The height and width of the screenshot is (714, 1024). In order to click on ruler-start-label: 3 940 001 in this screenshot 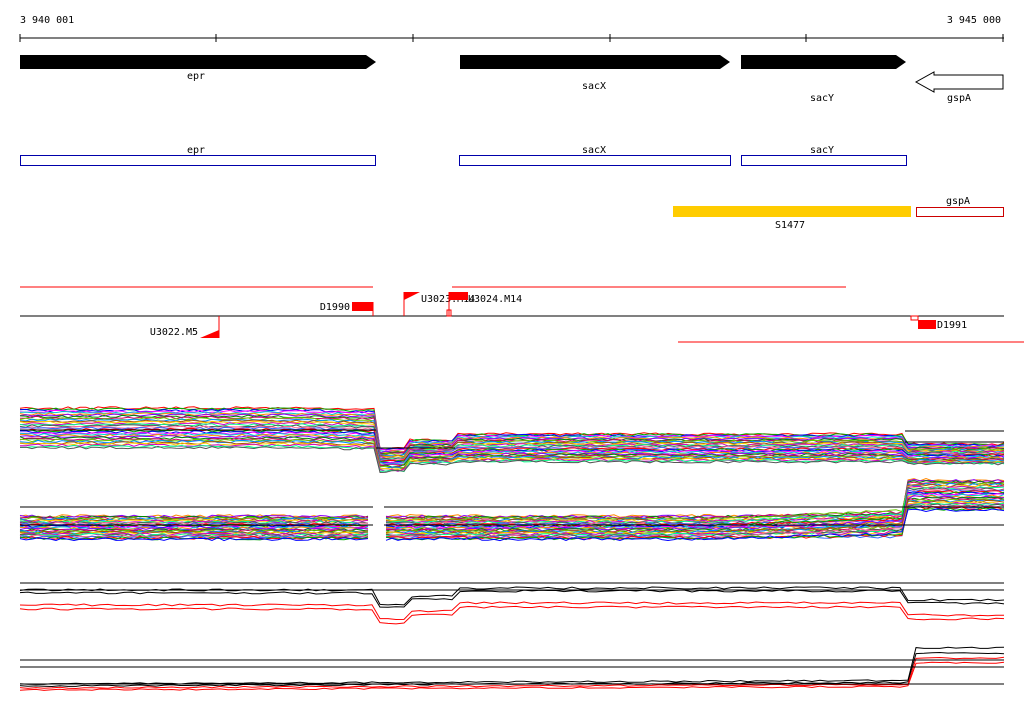, I will do `click(47, 20)`.